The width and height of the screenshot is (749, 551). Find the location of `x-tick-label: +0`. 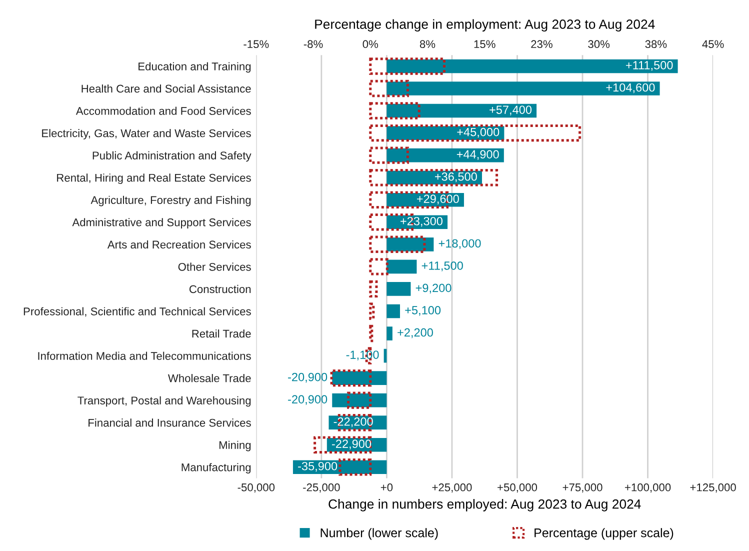

x-tick-label: +0 is located at coordinates (386, 487).